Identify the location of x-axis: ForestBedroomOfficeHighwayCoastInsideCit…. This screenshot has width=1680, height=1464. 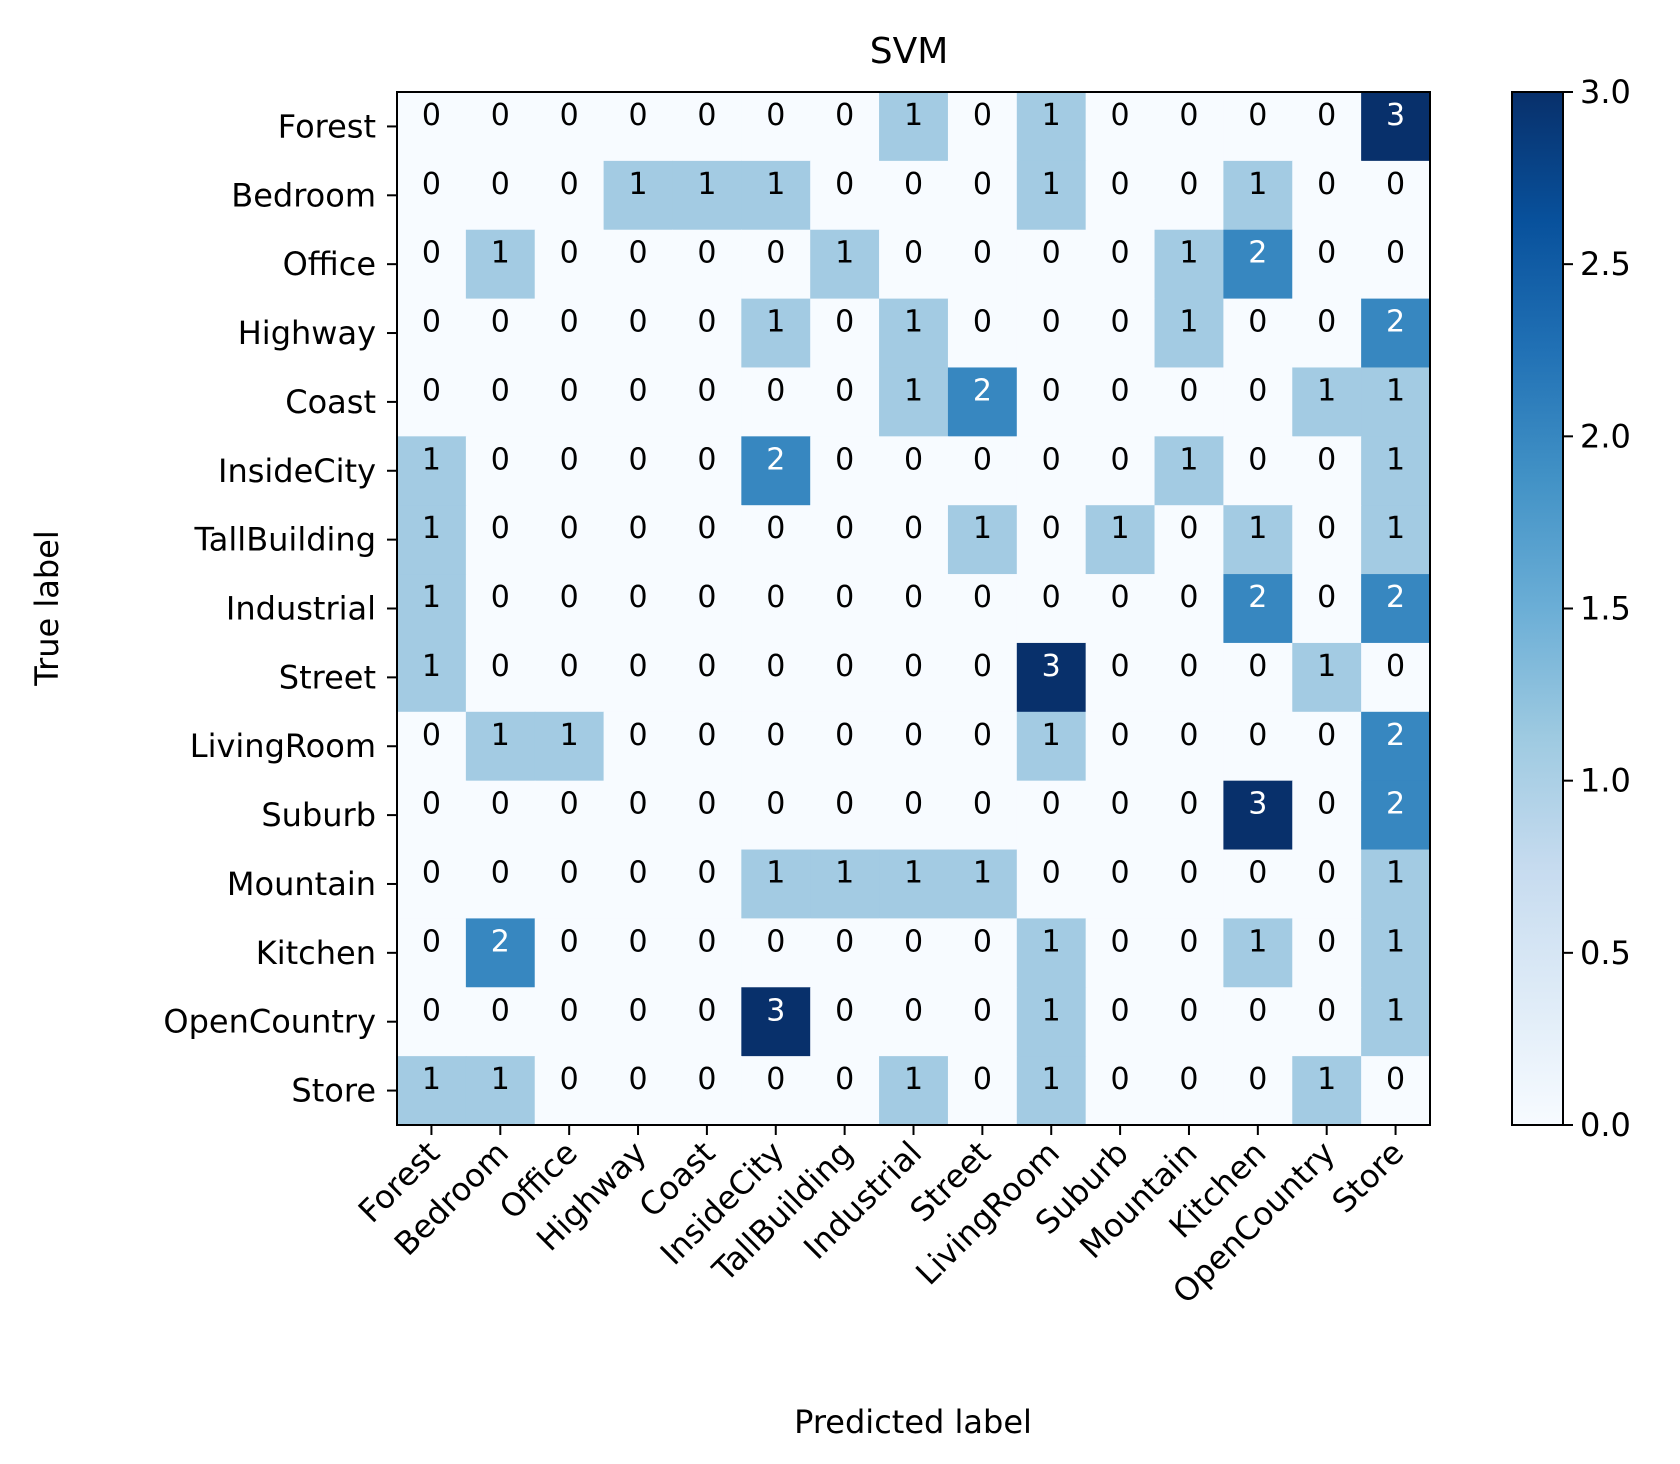
(881, 1218).